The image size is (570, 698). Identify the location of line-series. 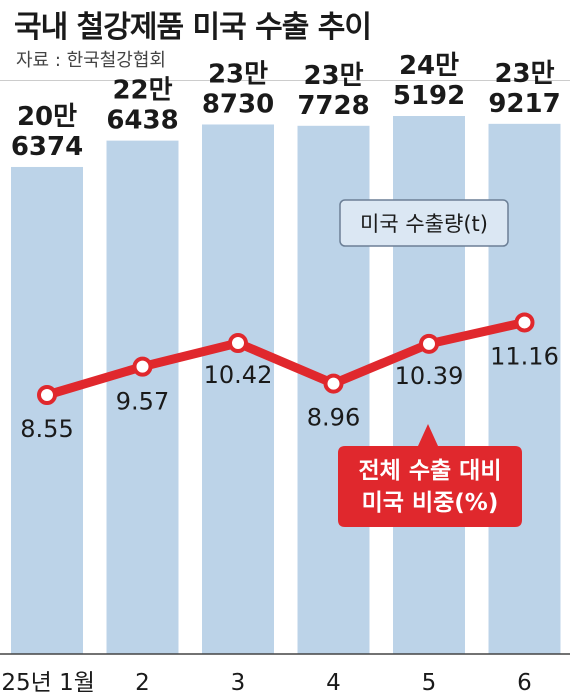
(286, 358).